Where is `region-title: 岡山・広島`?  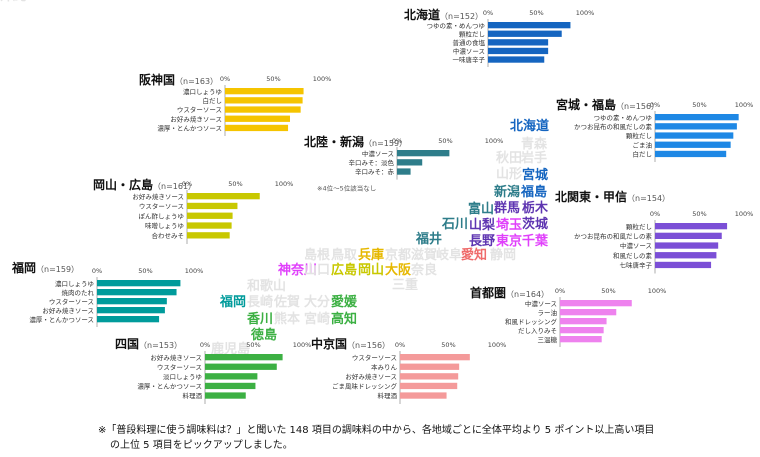 region-title: 岡山・広島 is located at coordinates (123, 184).